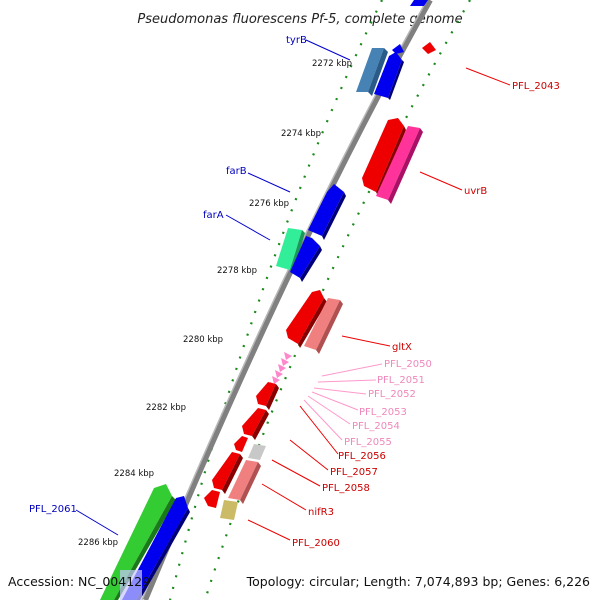  I want to click on label-pfl2043: PFL_2043, so click(536, 86).